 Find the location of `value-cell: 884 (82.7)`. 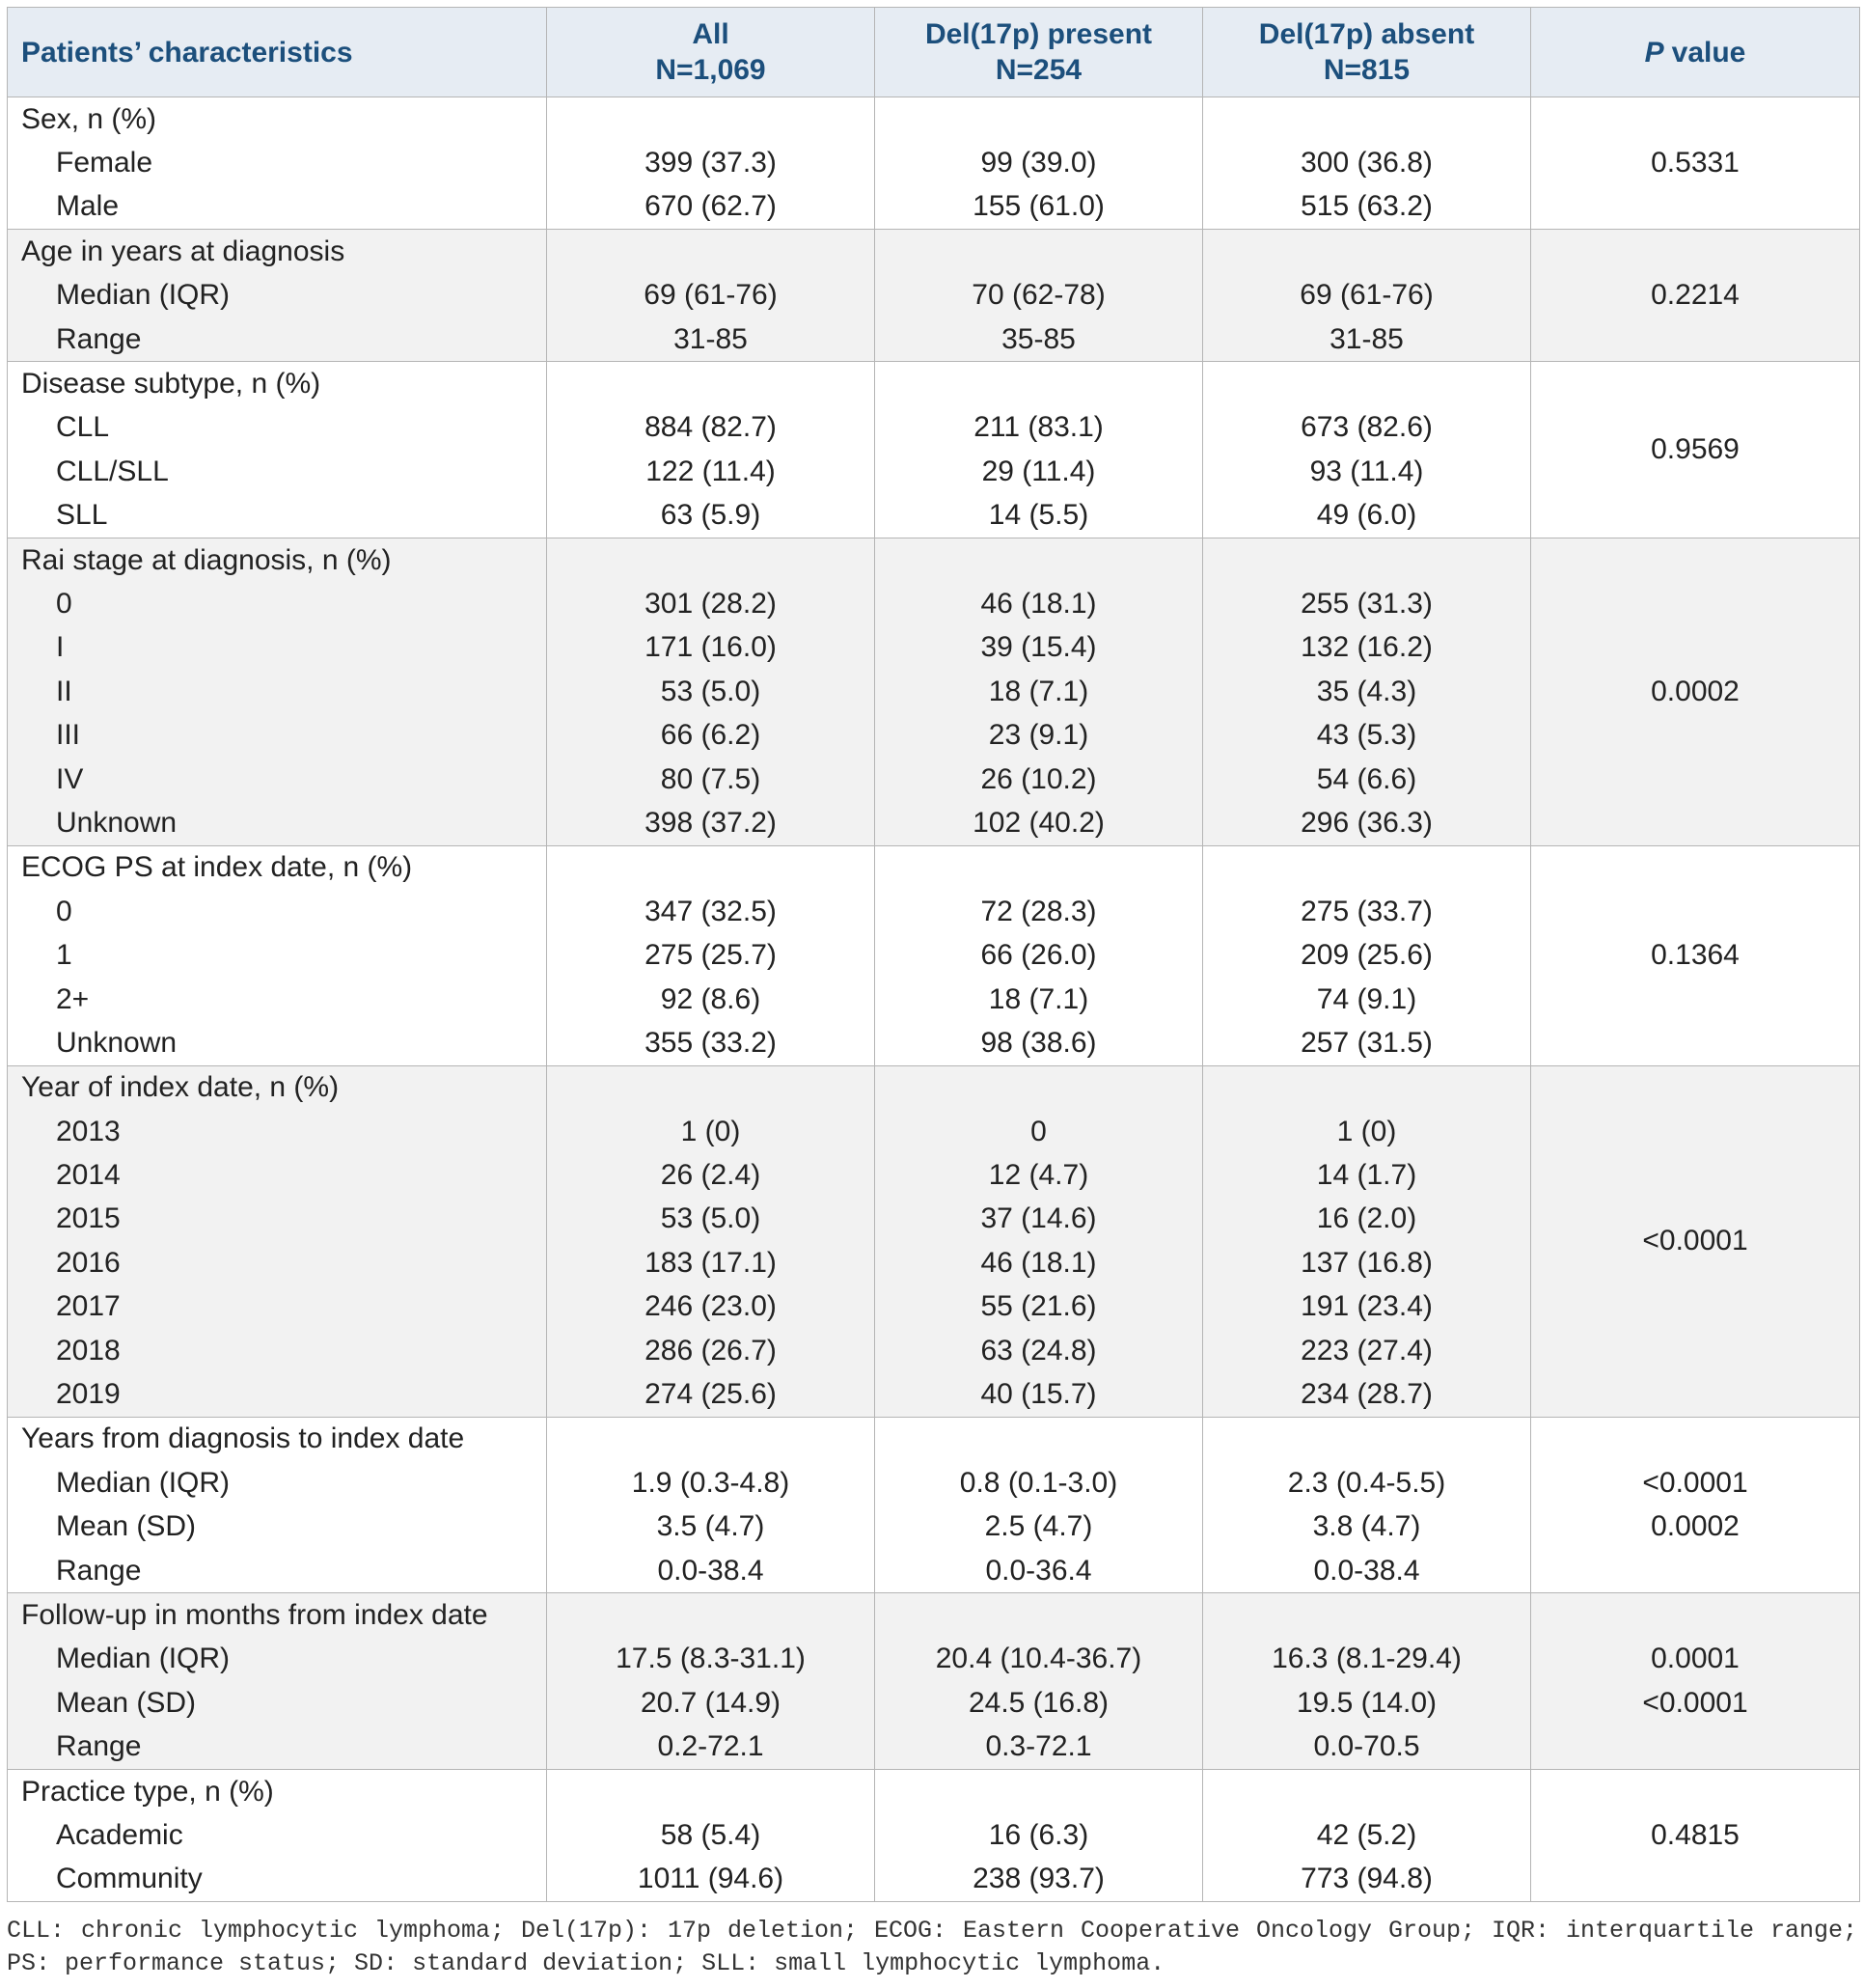

value-cell: 884 (82.7) is located at coordinates (710, 428).